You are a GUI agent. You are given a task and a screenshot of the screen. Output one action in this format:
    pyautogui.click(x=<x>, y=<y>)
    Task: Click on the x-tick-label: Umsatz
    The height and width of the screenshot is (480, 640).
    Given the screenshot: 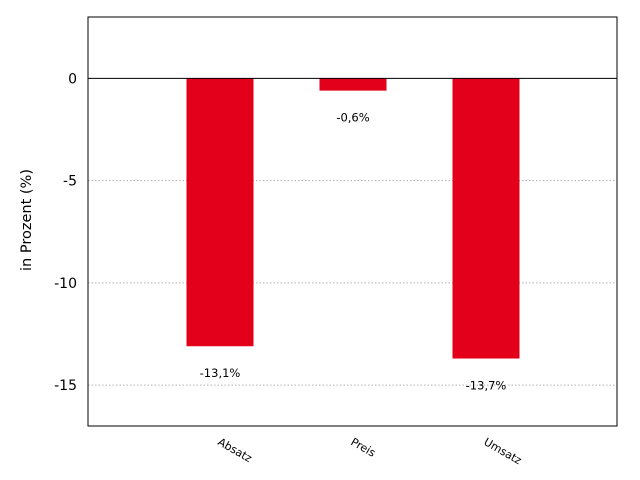 What is the action you would take?
    pyautogui.click(x=503, y=451)
    